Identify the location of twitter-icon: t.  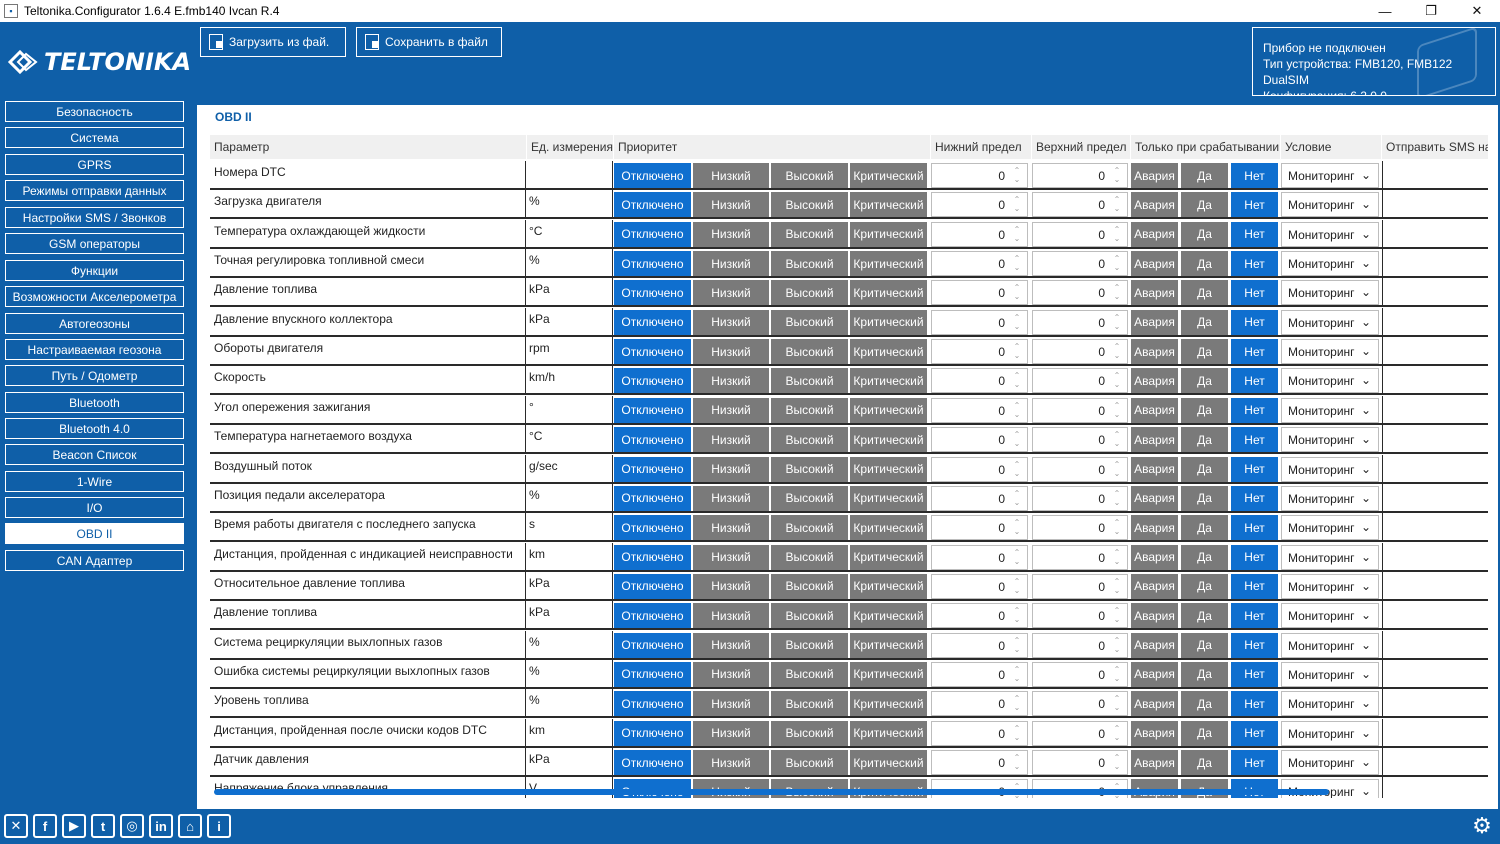
(103, 826).